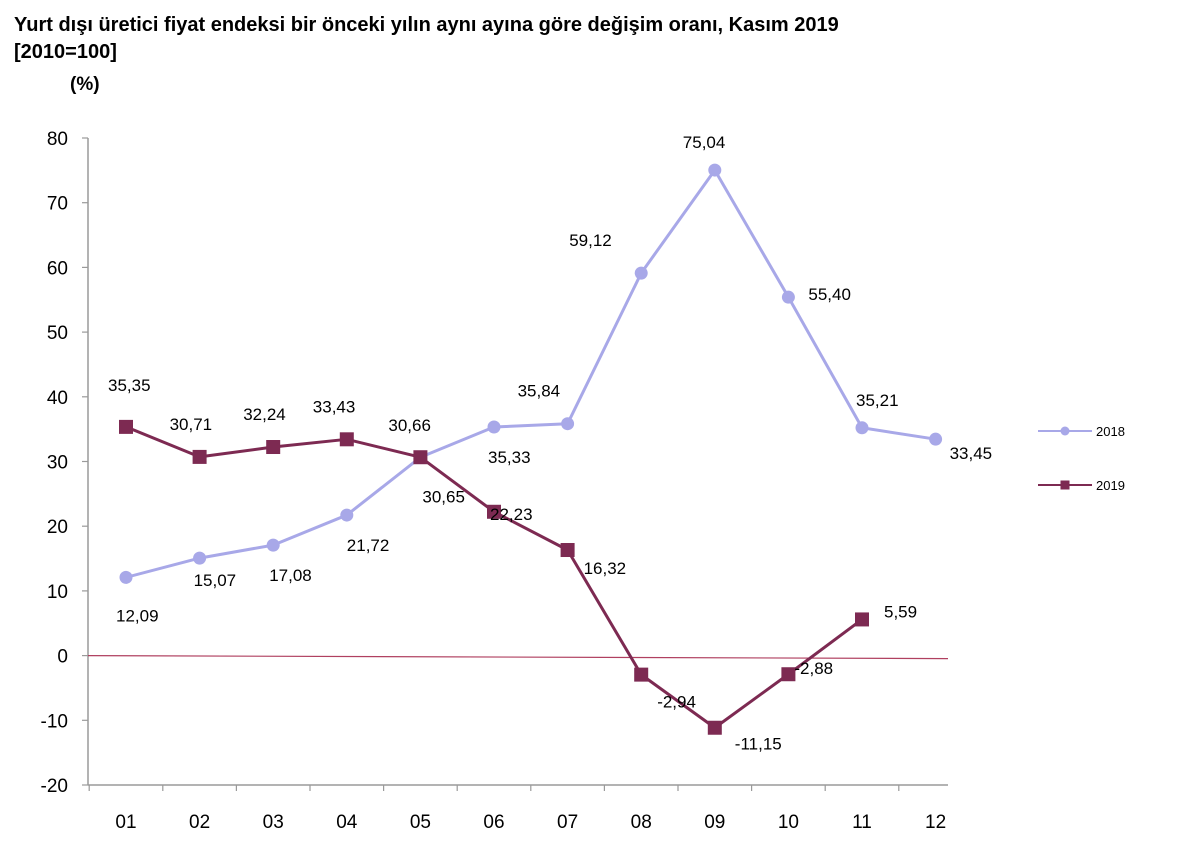 The image size is (1200, 858). I want to click on x-tick-label: 07, so click(567, 822).